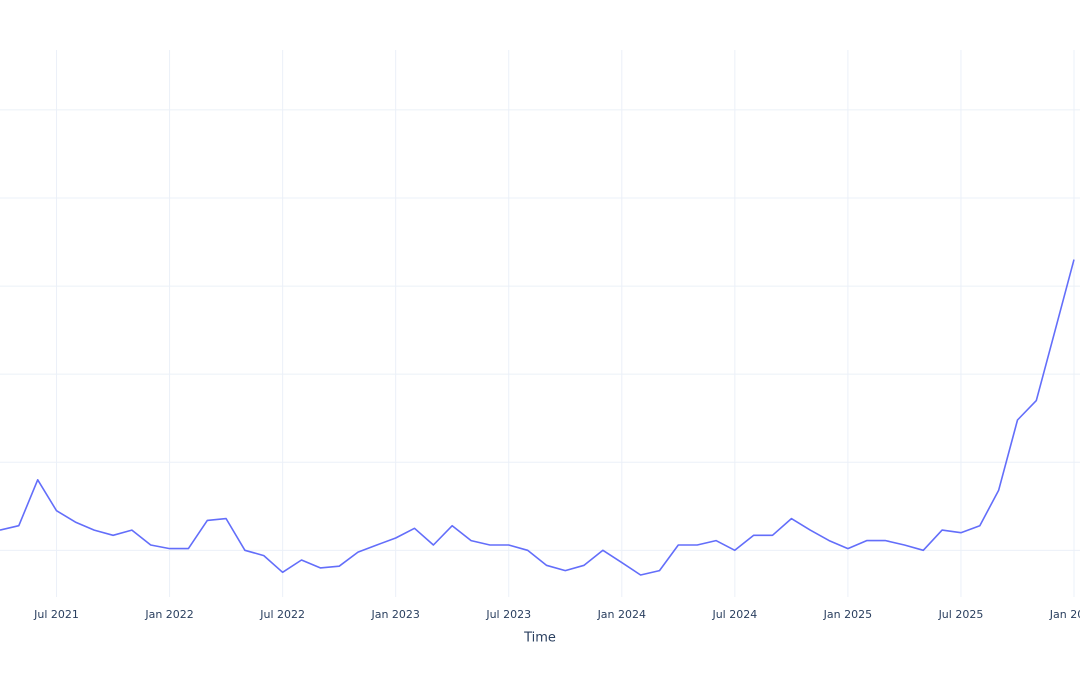 This screenshot has height=675, width=1080. I want to click on x-tick-label: Jul 2021, so click(56, 614).